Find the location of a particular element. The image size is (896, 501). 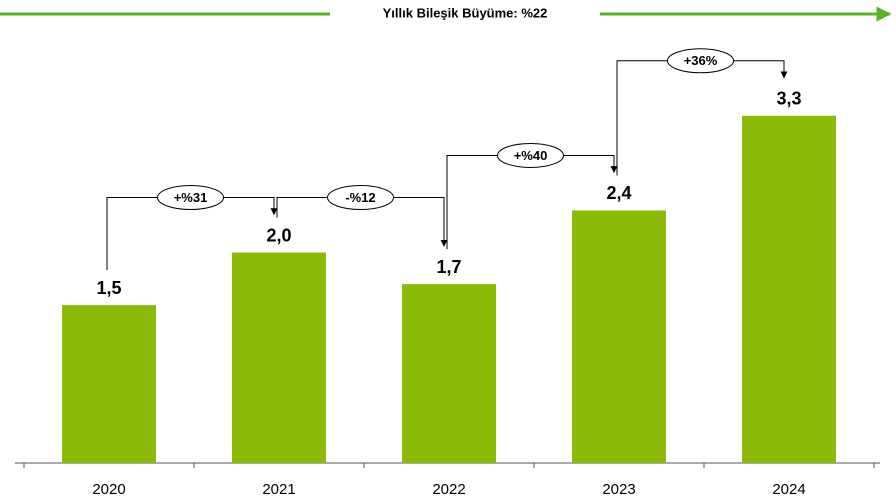

x-tick-label: 2020 is located at coordinates (108, 489).